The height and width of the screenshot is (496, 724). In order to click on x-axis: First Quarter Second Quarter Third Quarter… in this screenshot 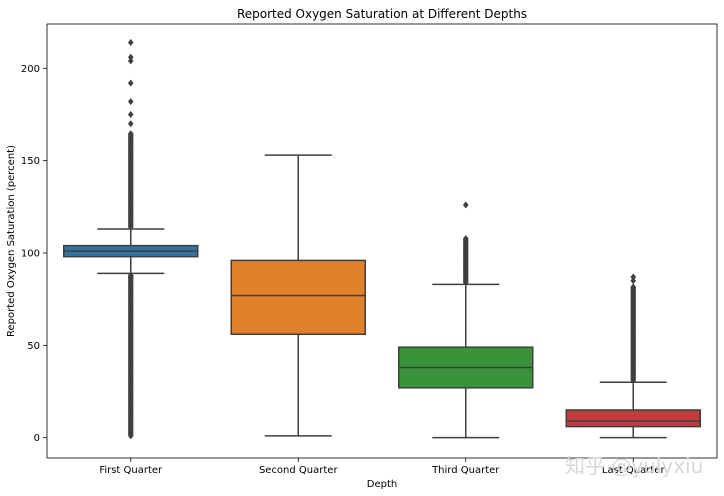, I will do `click(382, 467)`.